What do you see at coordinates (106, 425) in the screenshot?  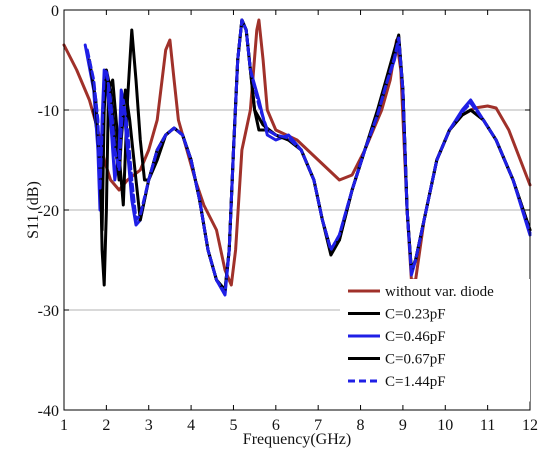 I see `x-tick-label: 2` at bounding box center [106, 425].